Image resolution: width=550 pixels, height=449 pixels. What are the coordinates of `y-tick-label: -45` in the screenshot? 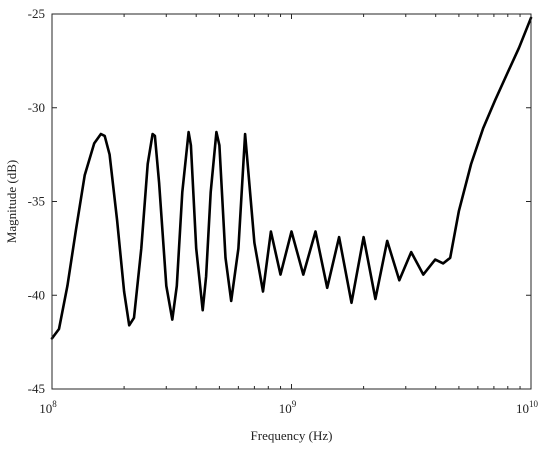 It's located at (36, 388).